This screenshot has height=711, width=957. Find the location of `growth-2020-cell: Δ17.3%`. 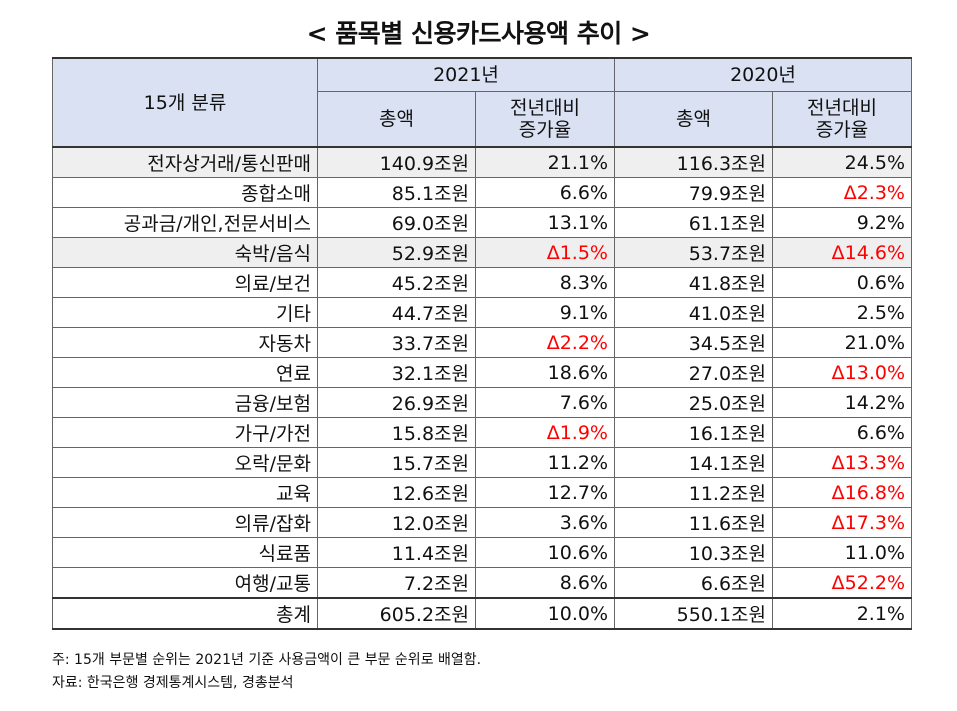

growth-2020-cell: Δ17.3% is located at coordinates (842, 522).